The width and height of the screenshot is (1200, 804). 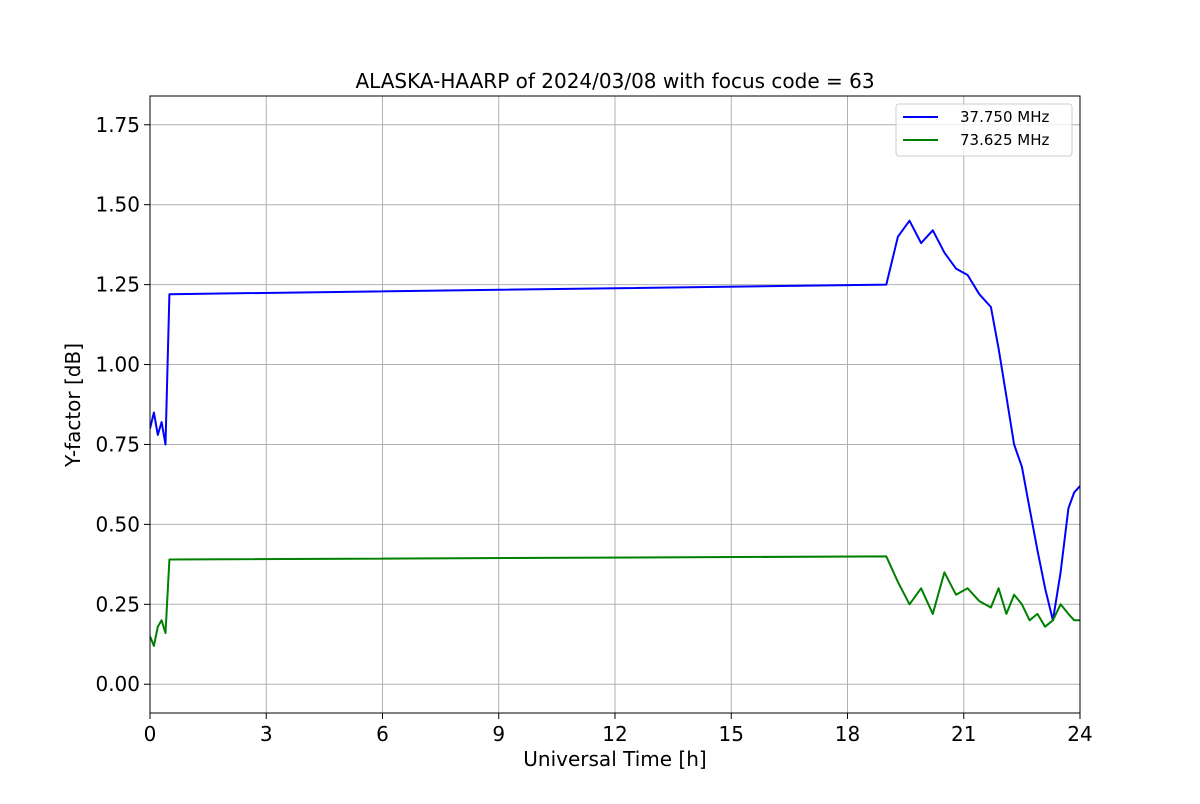 What do you see at coordinates (117, 205) in the screenshot?
I see `y-tick-label: 1.50` at bounding box center [117, 205].